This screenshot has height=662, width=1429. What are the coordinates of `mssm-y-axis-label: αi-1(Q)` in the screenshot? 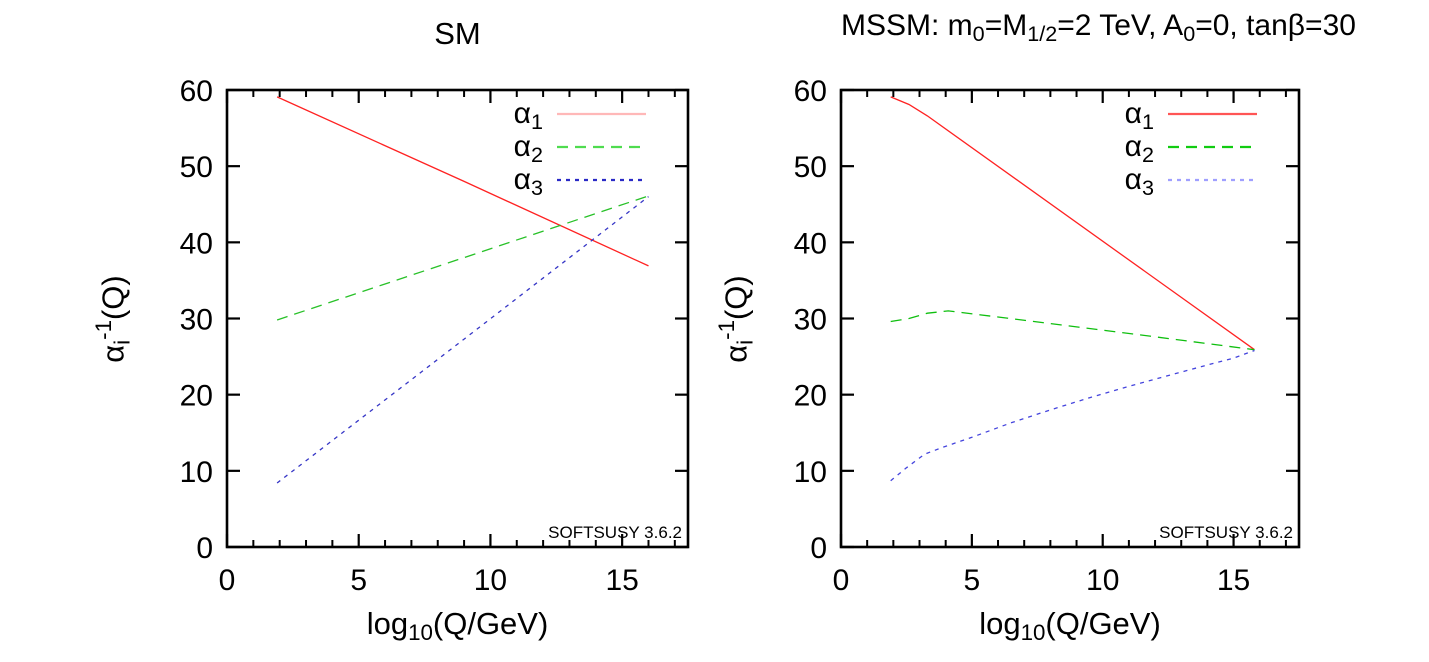 It's located at (732, 319).